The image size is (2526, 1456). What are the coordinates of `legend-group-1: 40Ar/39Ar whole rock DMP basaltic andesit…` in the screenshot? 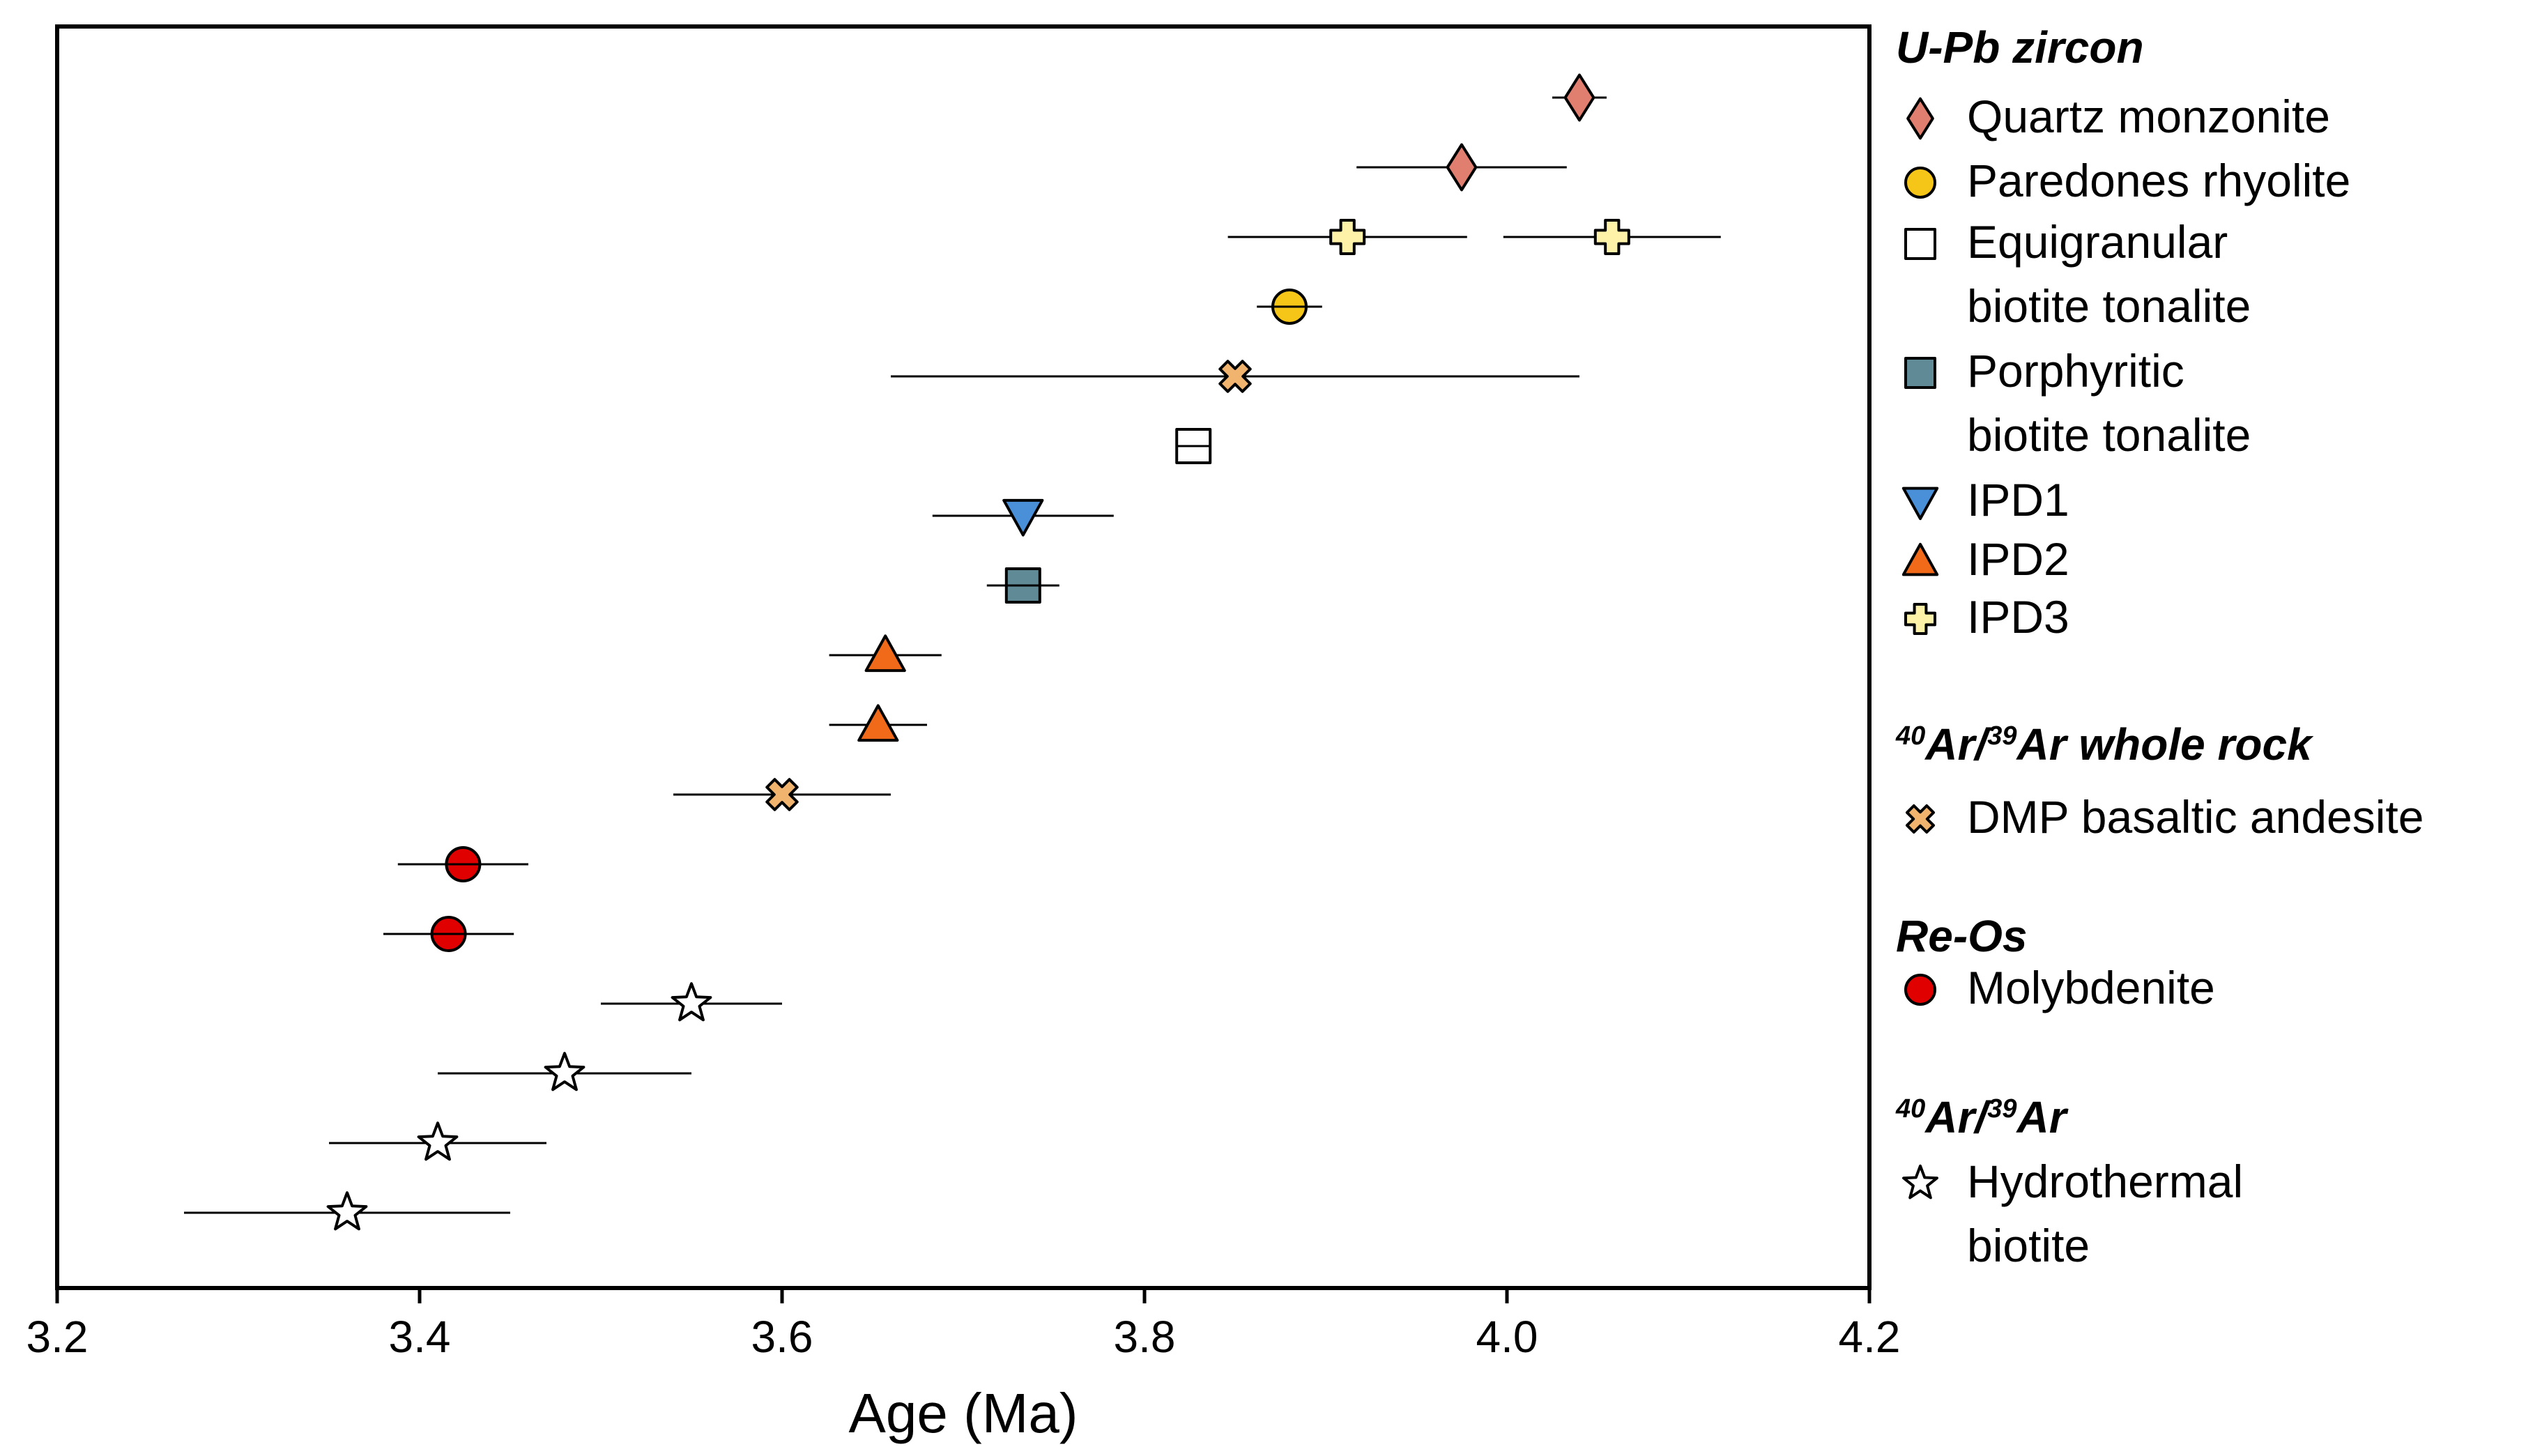 It's located at (2159, 781).